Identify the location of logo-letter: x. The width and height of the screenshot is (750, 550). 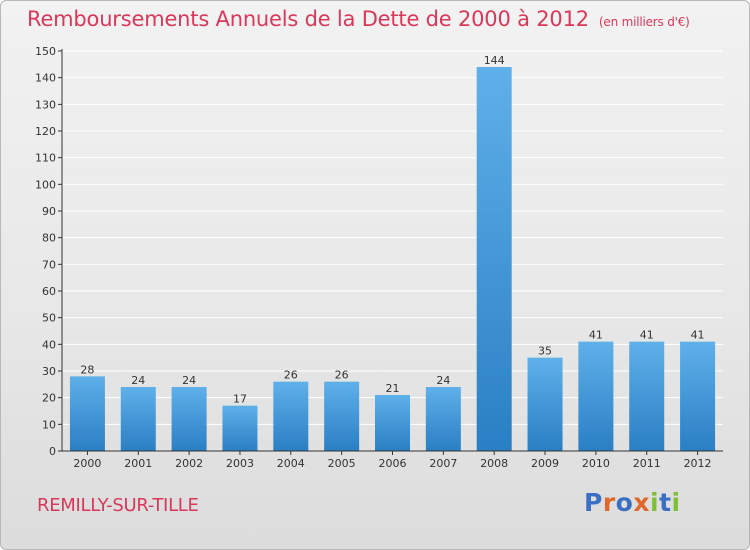
(641, 502).